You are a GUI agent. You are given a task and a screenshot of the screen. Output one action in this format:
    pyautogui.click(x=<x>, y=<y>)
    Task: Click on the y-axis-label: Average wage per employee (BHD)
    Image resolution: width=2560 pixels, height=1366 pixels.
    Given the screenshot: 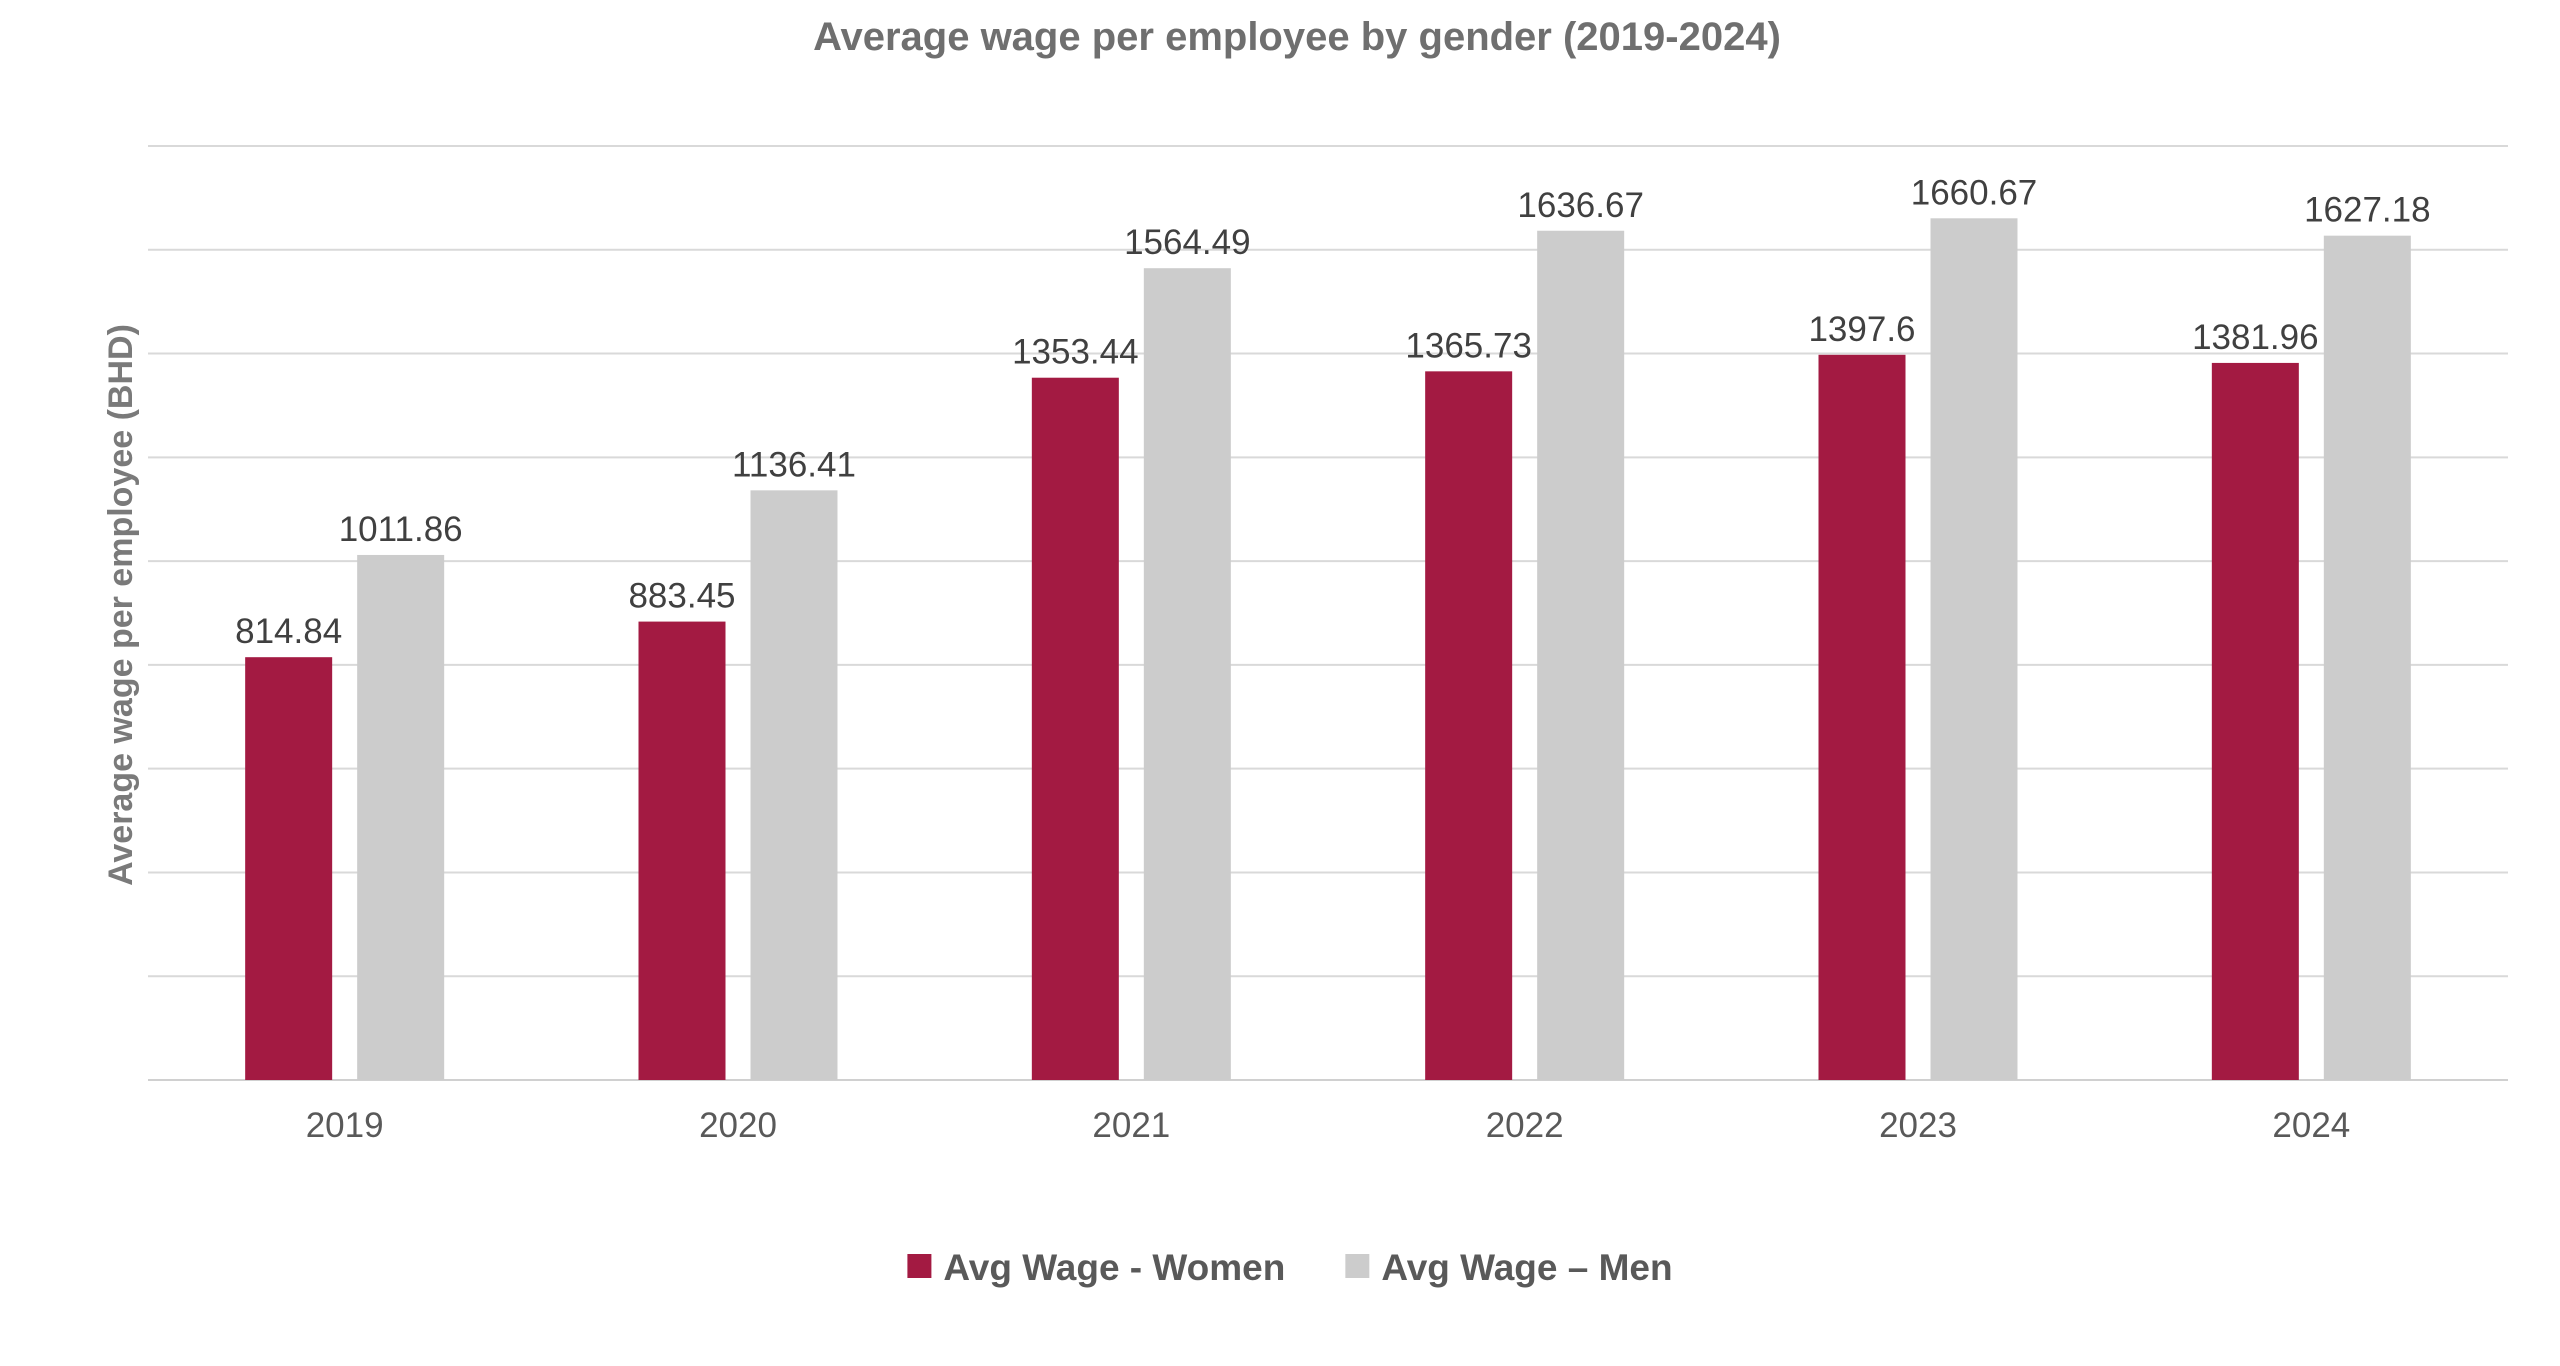 What is the action you would take?
    pyautogui.click(x=121, y=605)
    